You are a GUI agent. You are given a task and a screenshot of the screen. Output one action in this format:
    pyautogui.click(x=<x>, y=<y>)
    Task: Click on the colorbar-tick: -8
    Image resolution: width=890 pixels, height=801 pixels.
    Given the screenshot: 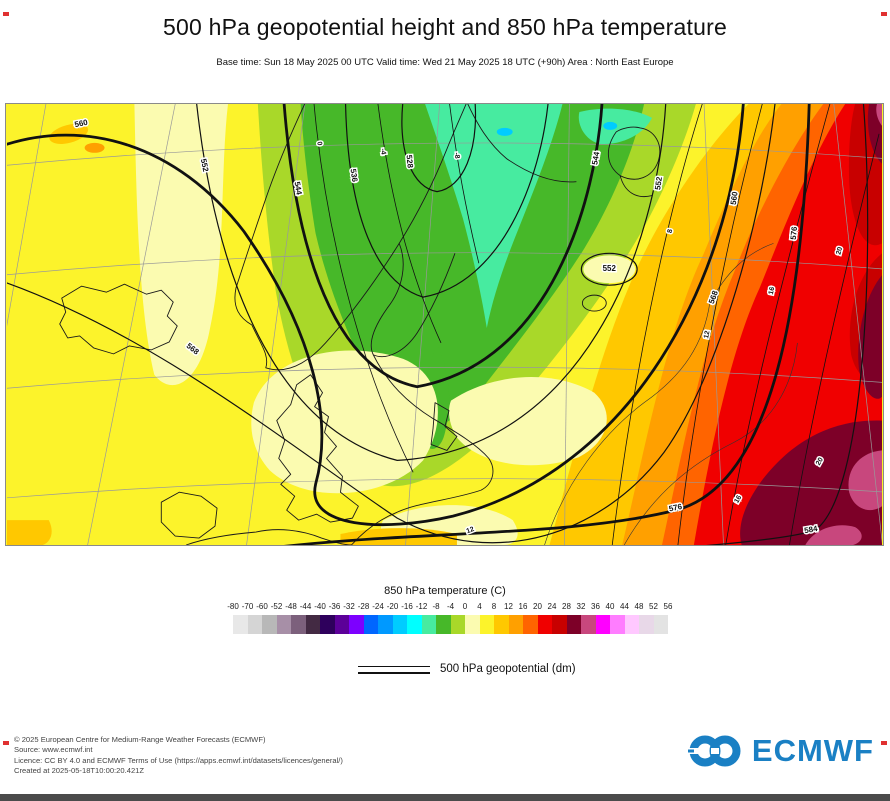 What is the action you would take?
    pyautogui.click(x=436, y=606)
    